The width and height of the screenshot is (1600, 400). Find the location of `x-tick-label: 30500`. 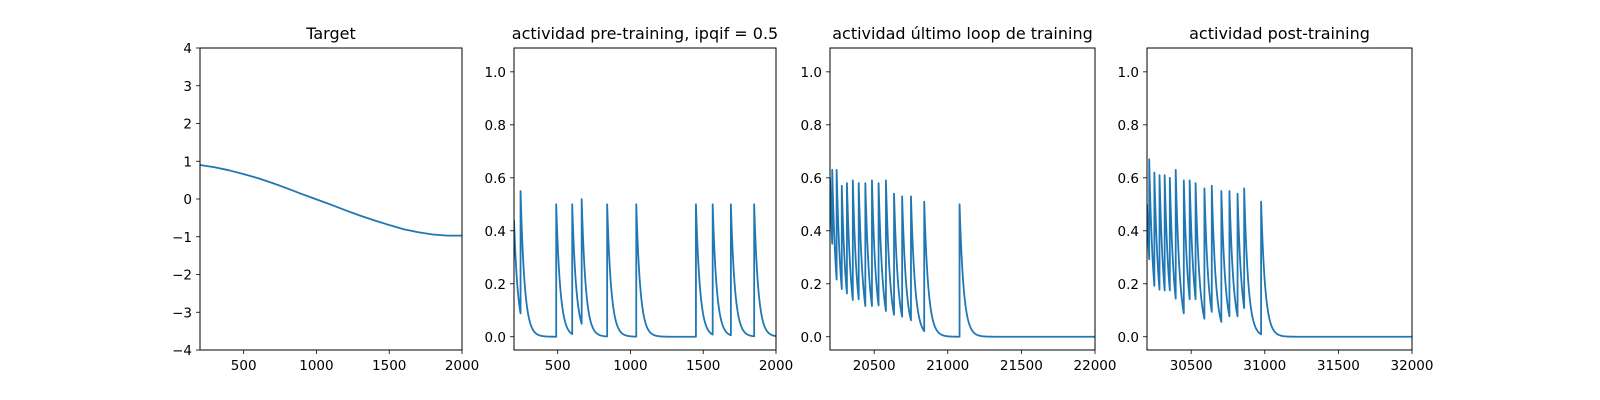

x-tick-label: 30500 is located at coordinates (1191, 366).